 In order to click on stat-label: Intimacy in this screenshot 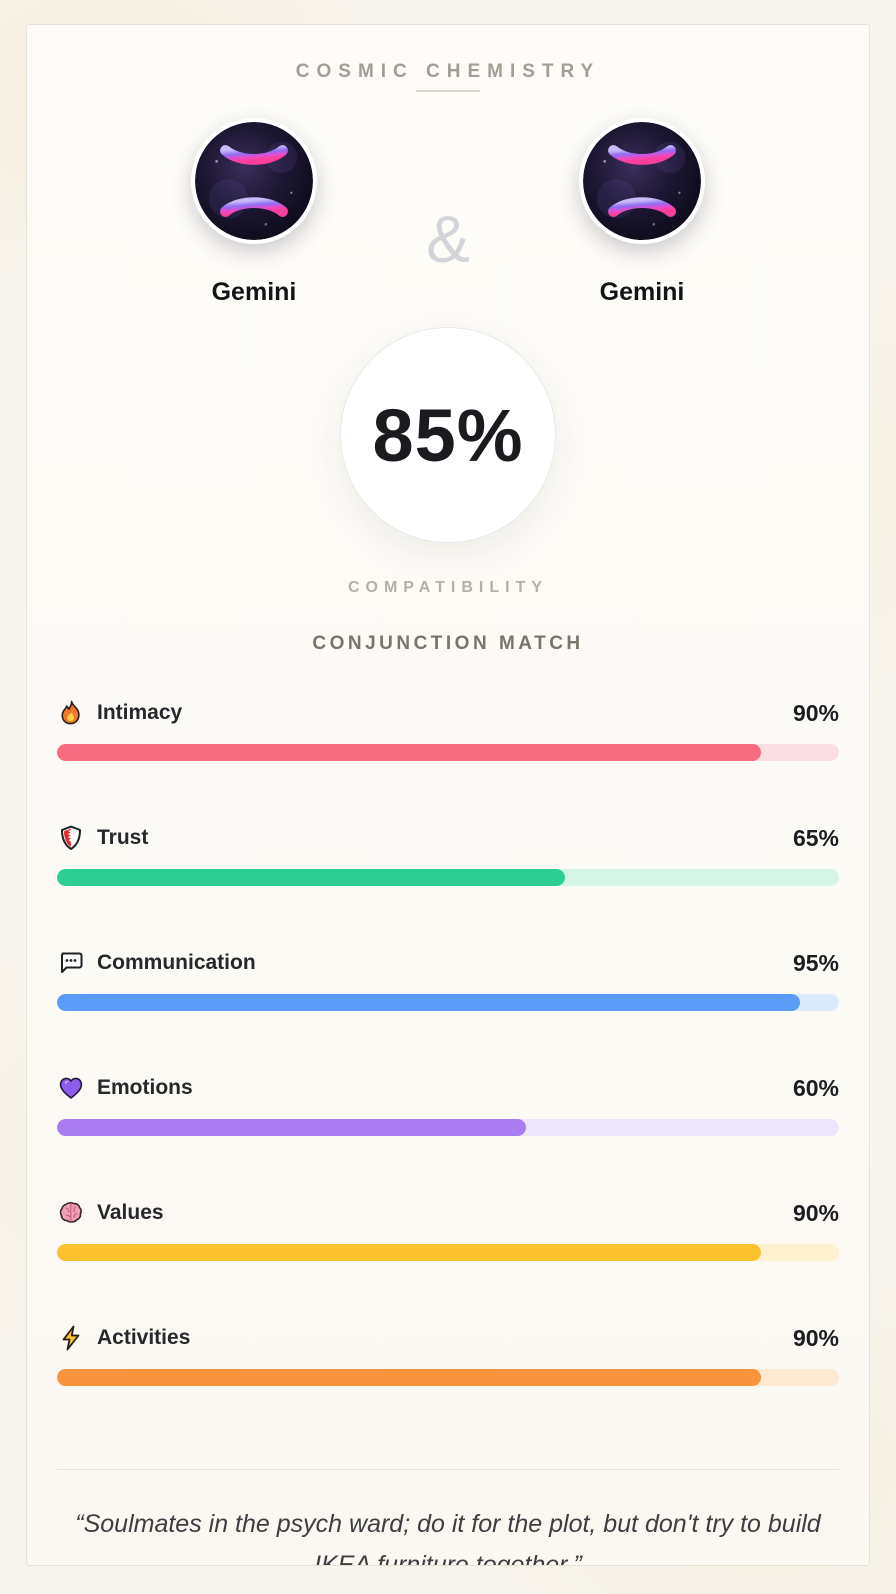, I will do `click(140, 712)`.